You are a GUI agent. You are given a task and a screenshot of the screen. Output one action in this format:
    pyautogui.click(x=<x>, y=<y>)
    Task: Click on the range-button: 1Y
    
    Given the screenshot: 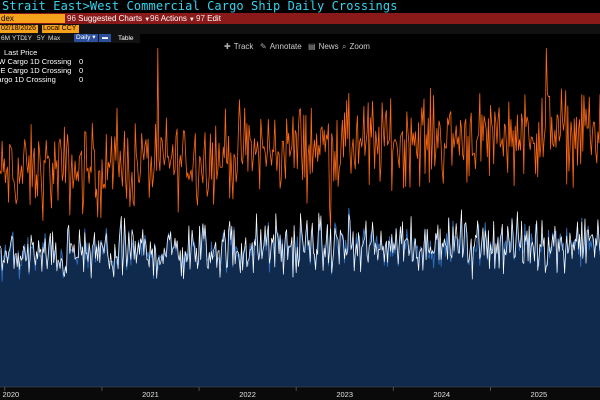 What is the action you would take?
    pyautogui.click(x=28, y=38)
    